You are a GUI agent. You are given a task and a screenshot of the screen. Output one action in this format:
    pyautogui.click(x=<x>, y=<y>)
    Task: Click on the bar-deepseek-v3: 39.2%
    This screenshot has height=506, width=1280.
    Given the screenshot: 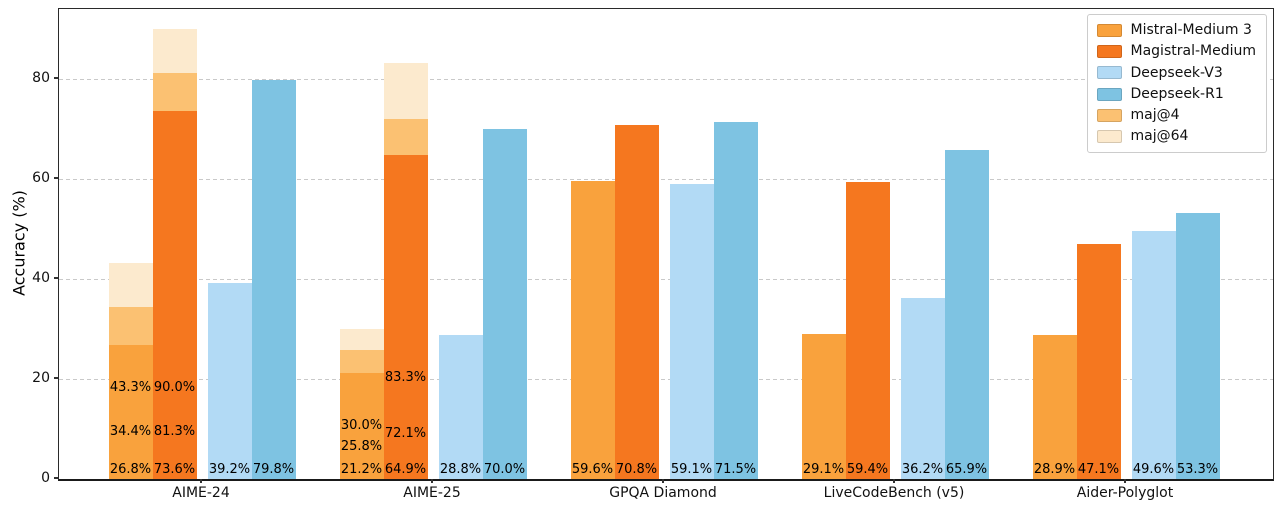 What is the action you would take?
    pyautogui.click(x=229, y=381)
    